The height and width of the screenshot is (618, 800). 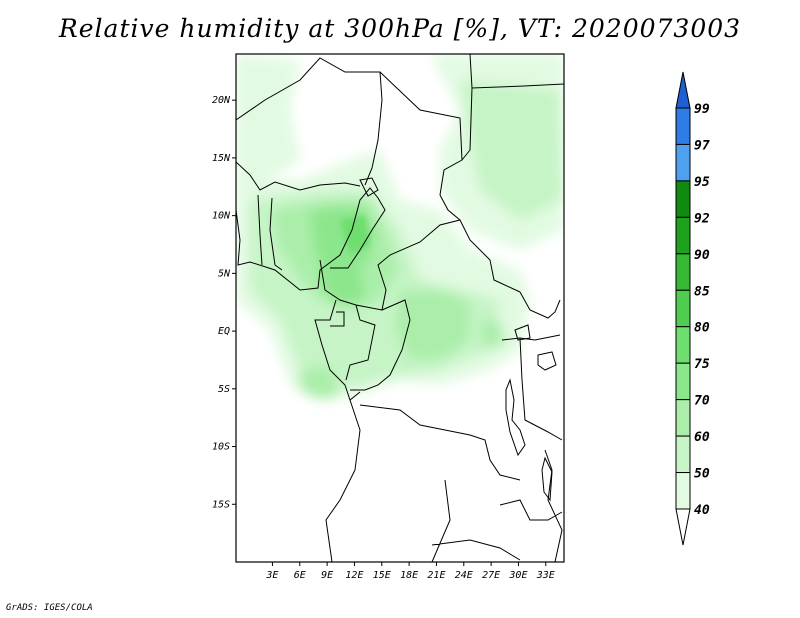 I want to click on lon-tick-label: 33E, so click(x=545, y=575).